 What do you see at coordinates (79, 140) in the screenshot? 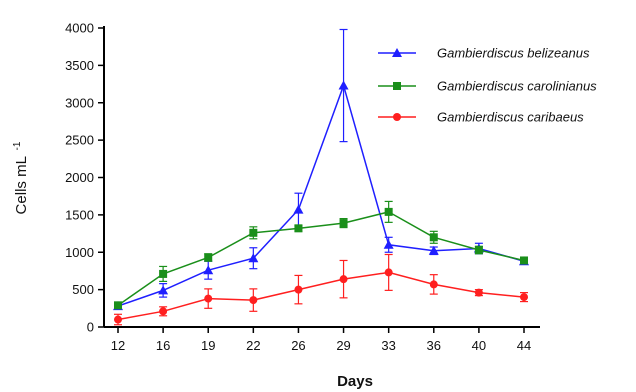
I see `y-tick-label: 2500` at bounding box center [79, 140].